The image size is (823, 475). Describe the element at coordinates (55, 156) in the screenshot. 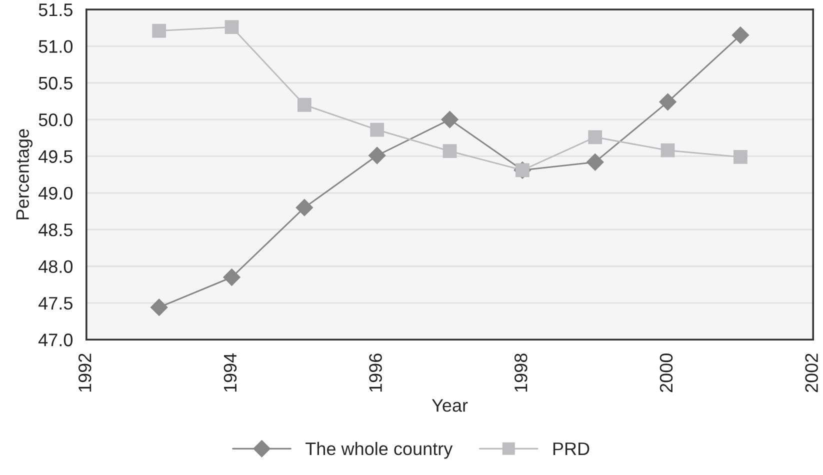

I see `y-tick-label: 49.5` at that location.